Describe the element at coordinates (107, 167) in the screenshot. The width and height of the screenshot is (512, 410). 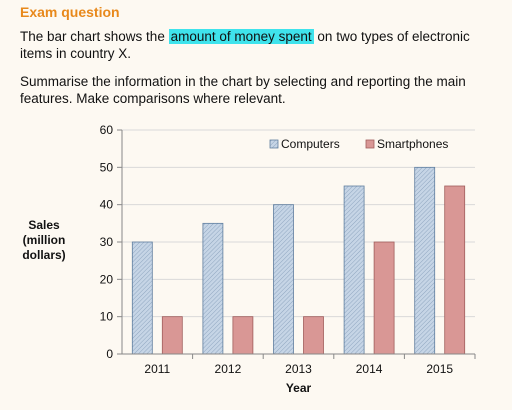
I see `y-tick-label: 50` at that location.